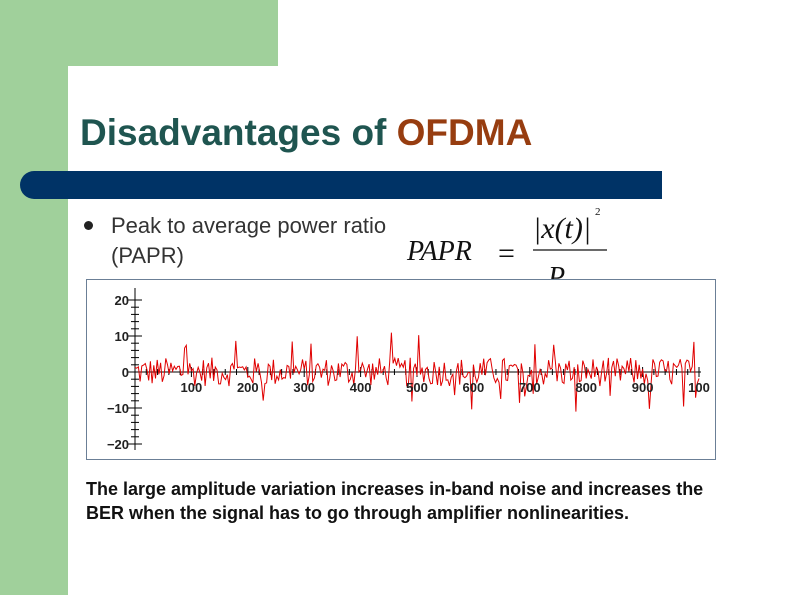 The height and width of the screenshot is (595, 794). I want to click on green-side-panel, so click(34, 297).